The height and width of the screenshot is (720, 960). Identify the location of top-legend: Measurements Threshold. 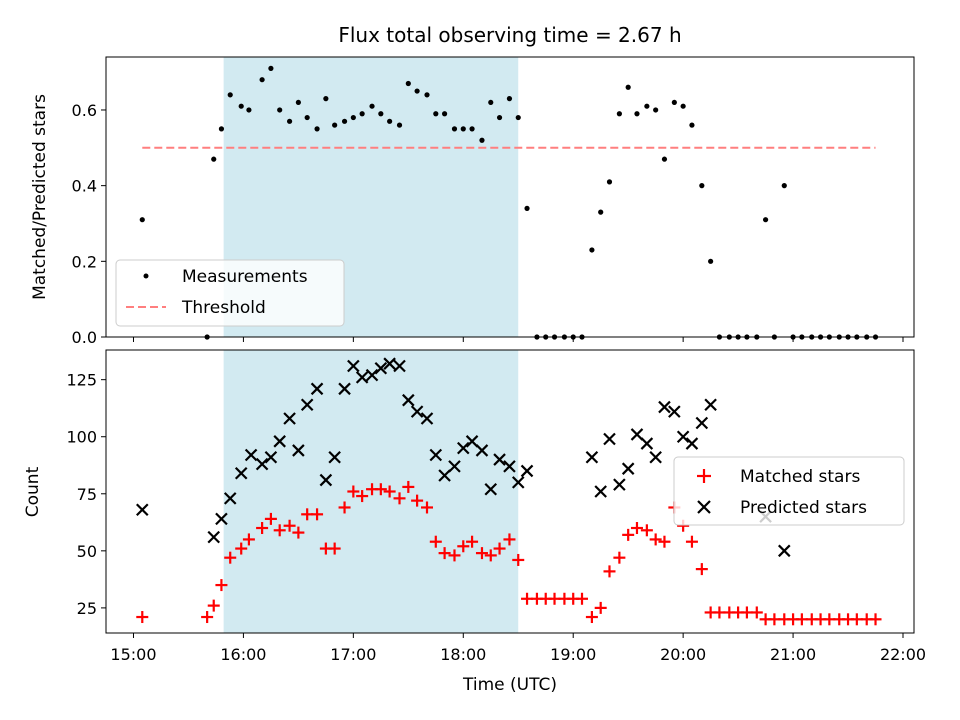
(230, 293).